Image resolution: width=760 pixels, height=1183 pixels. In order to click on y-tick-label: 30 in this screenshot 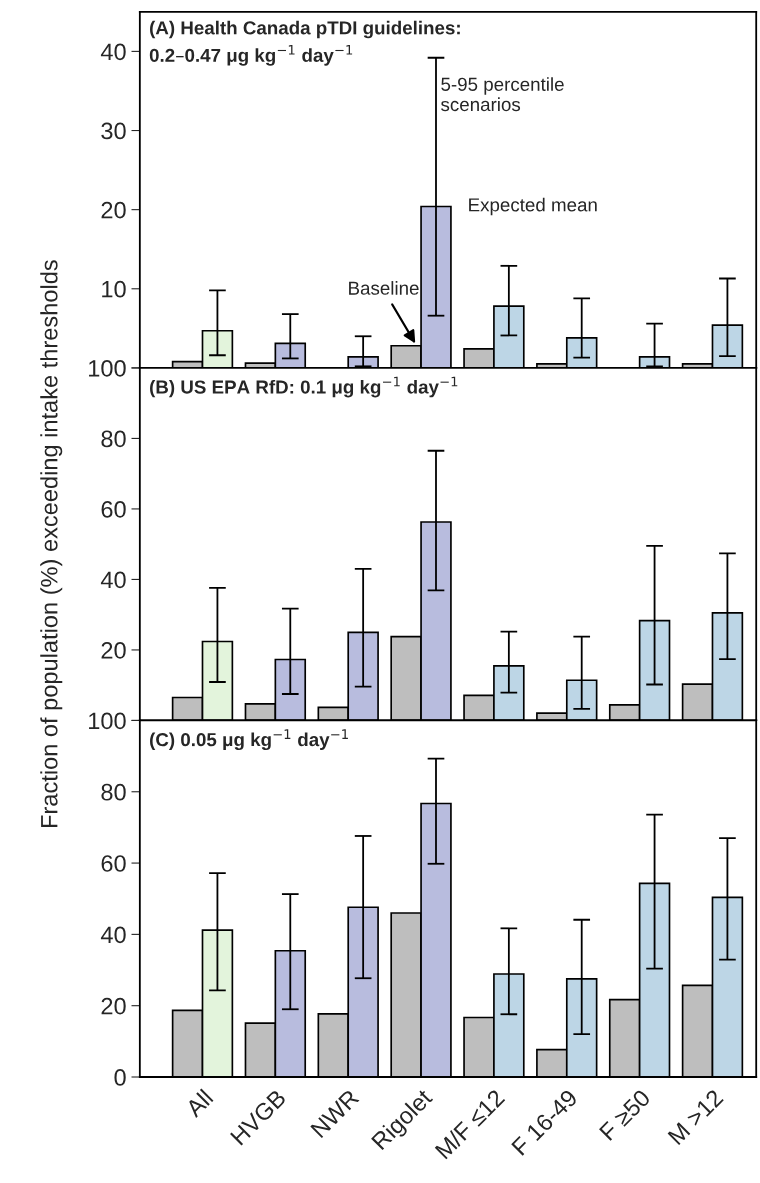, I will do `click(113, 131)`.